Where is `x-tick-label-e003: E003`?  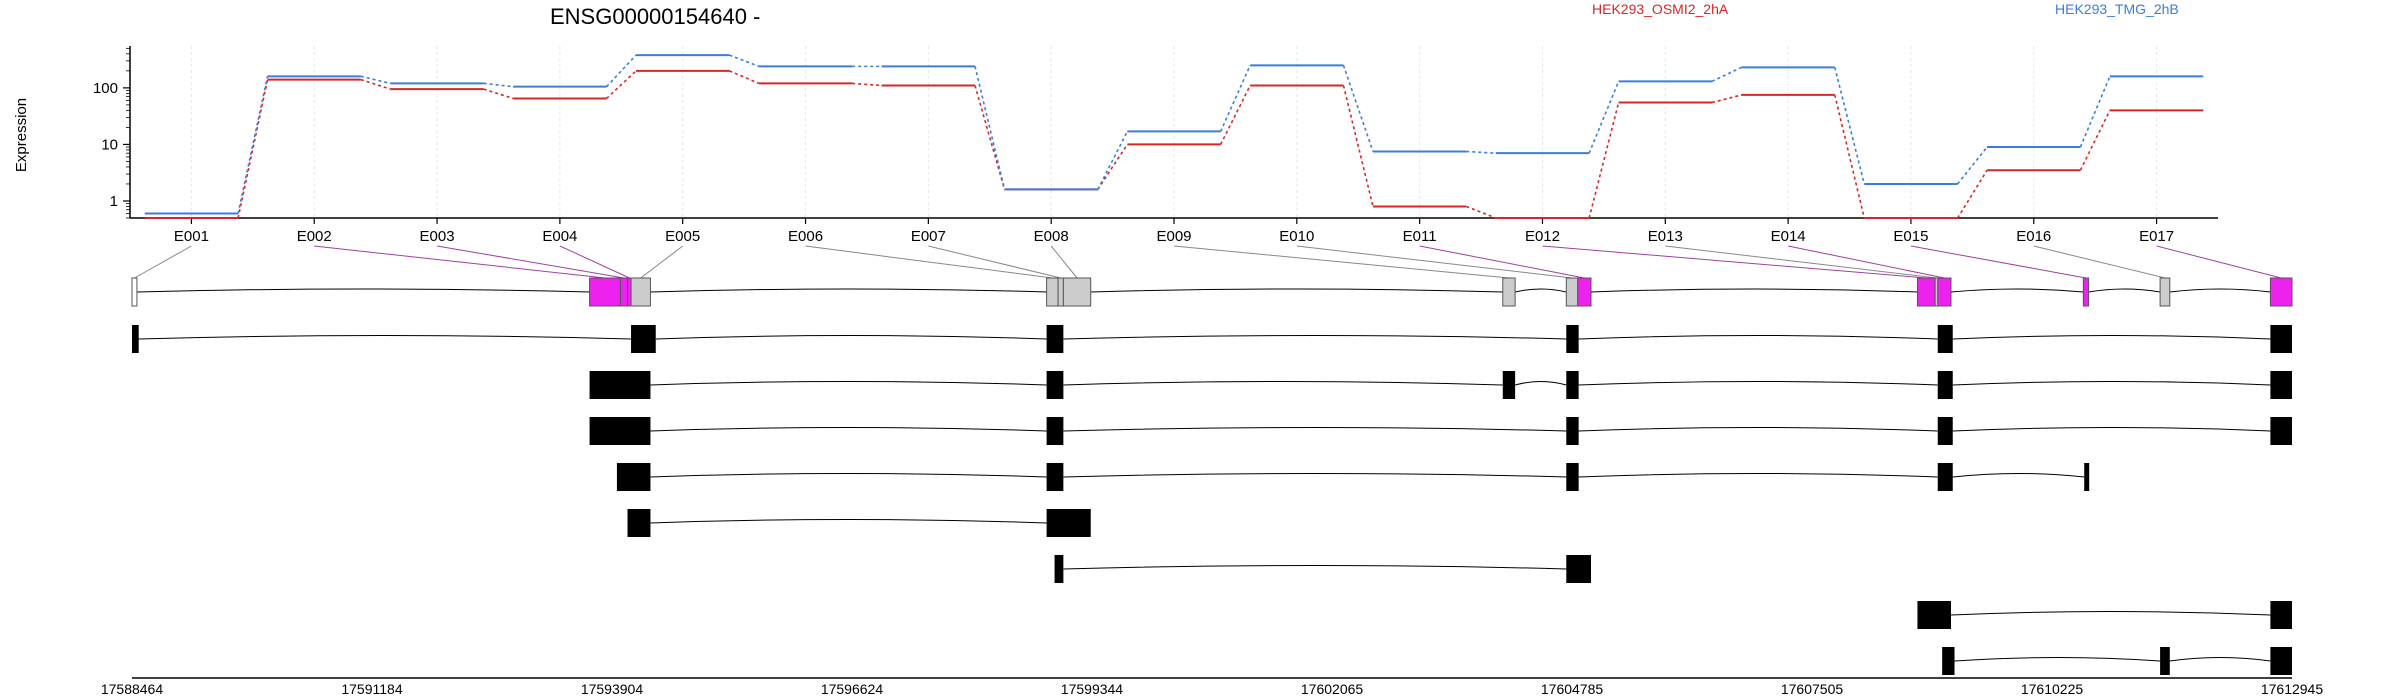 x-tick-label-e003: E003 is located at coordinates (437, 236).